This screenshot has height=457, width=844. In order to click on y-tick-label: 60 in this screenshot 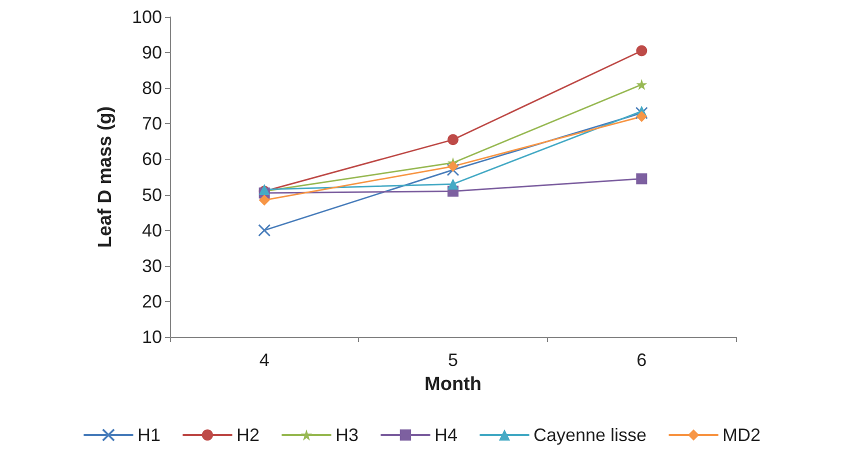, I will do `click(152, 159)`.